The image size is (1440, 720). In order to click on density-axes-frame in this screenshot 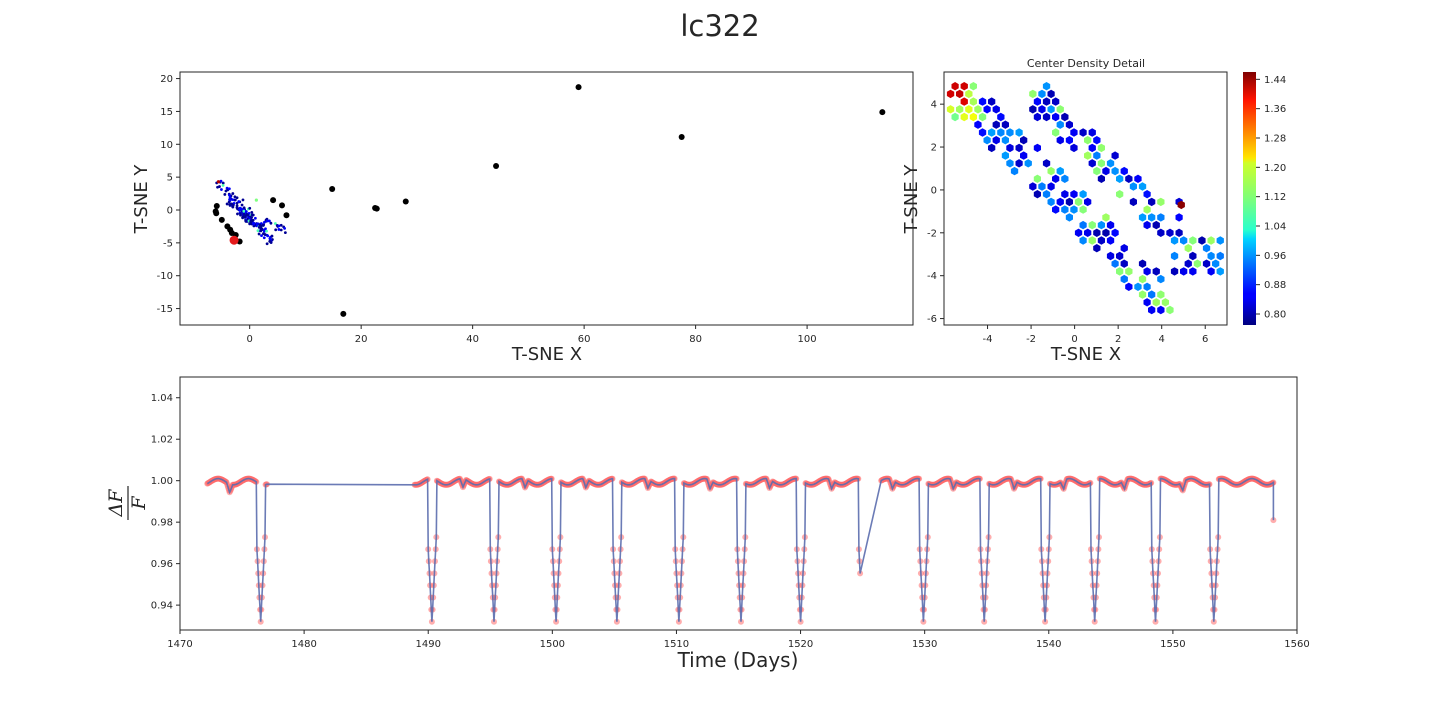, I will do `click(1085, 198)`.